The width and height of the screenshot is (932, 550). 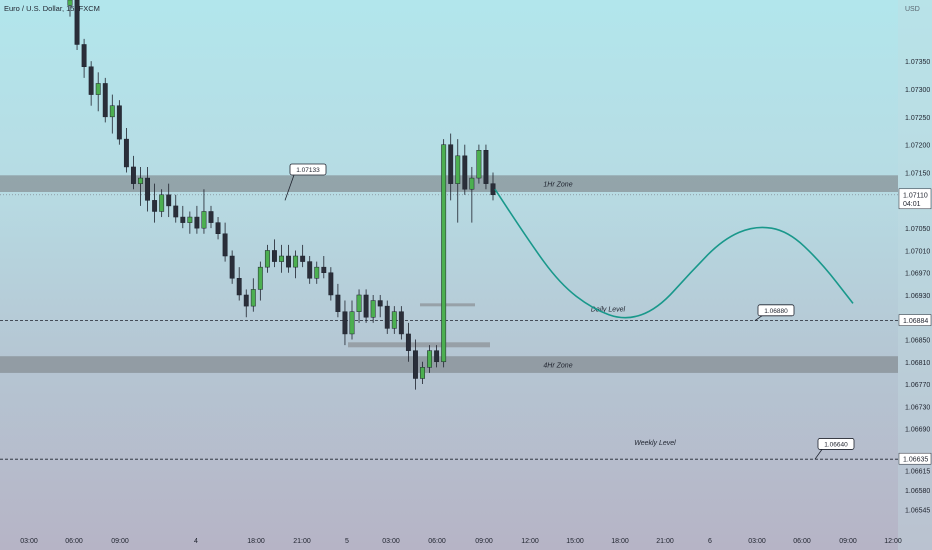 I want to click on x-tick-label-13: 21:00, so click(x=665, y=541).